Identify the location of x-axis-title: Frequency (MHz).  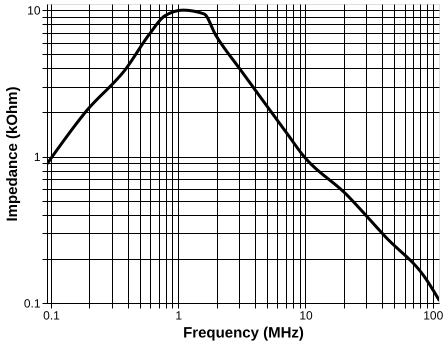
(243, 333).